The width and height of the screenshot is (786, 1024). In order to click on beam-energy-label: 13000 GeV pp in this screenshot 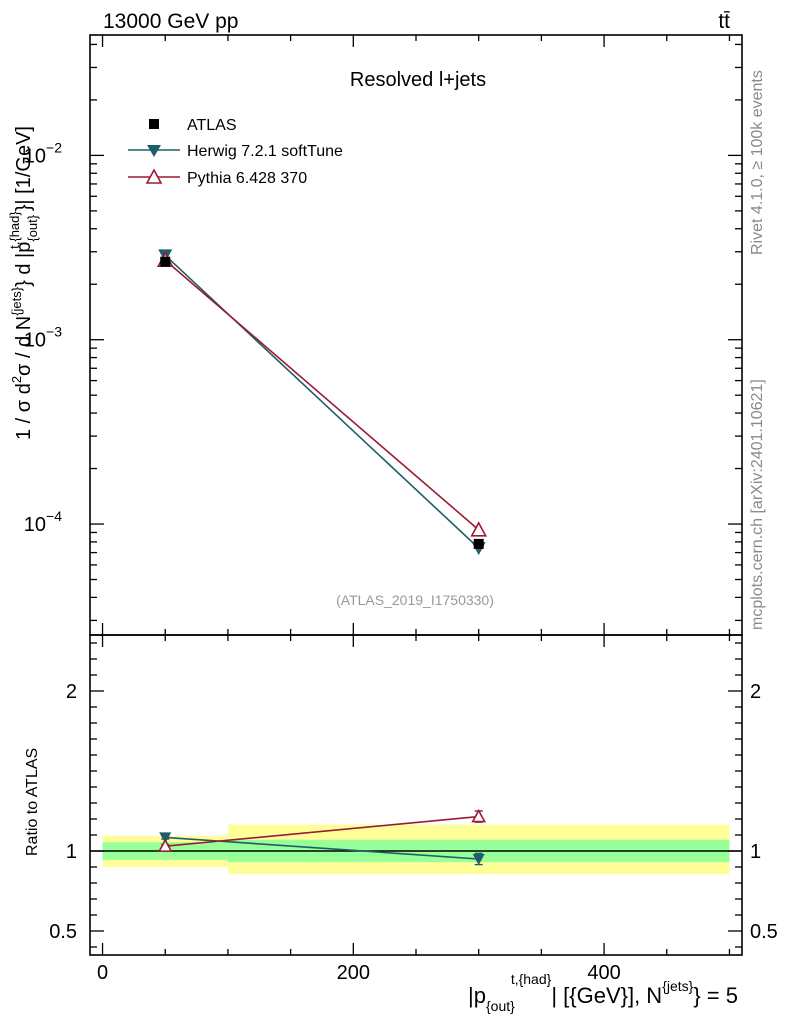, I will do `click(170, 21)`.